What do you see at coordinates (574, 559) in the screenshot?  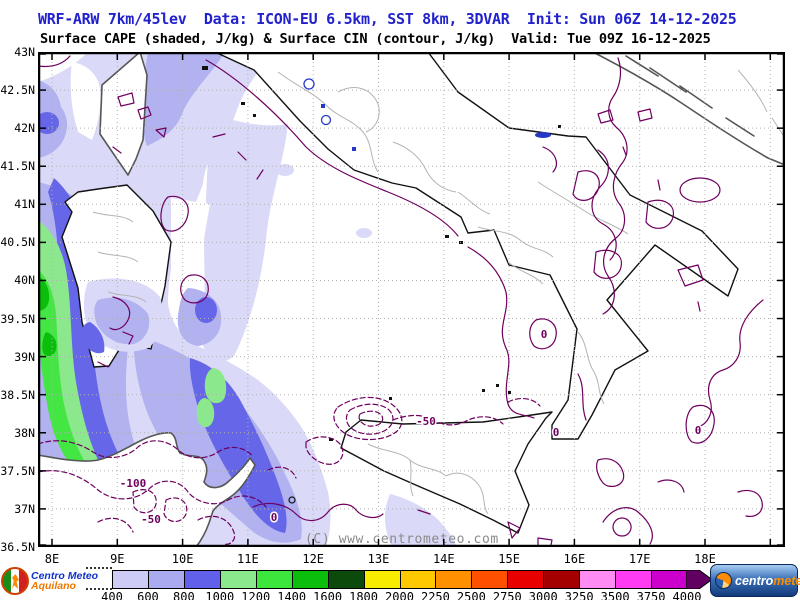 I see `lon-label: 16E` at bounding box center [574, 559].